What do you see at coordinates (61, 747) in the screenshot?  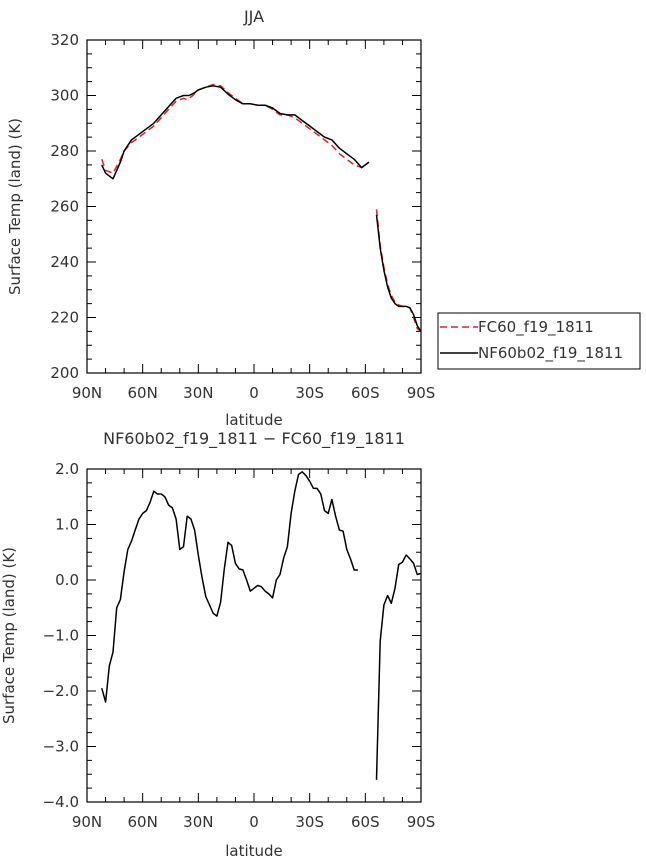 I see `y-tick-label: −3.0` at bounding box center [61, 747].